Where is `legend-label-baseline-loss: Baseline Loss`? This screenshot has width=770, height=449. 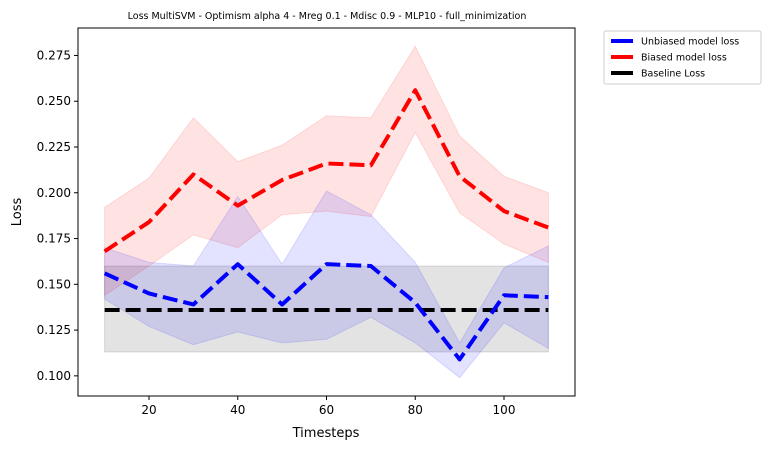
legend-label-baseline-loss: Baseline Loss is located at coordinates (673, 74).